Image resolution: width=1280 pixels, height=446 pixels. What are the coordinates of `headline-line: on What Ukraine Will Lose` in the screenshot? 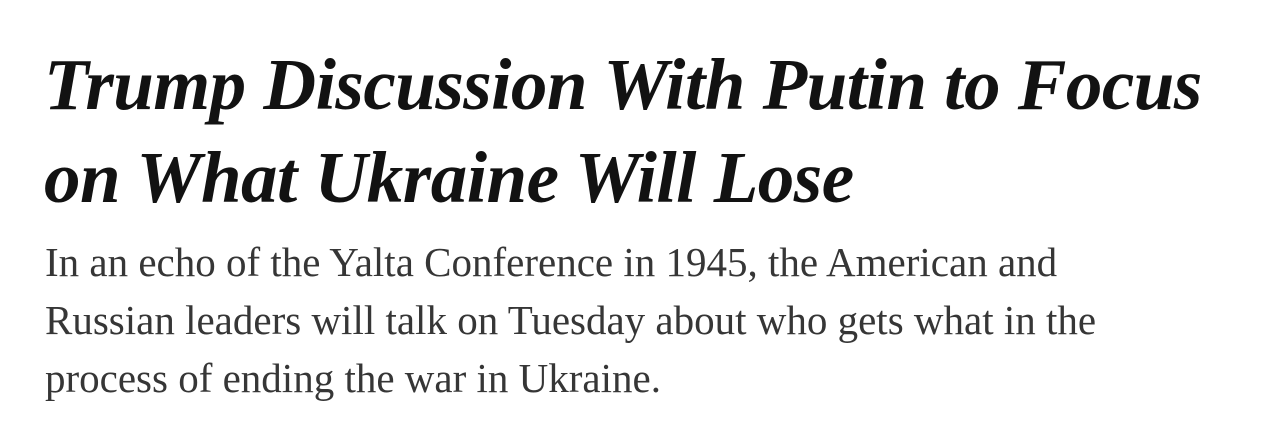 It's located at (449, 177).